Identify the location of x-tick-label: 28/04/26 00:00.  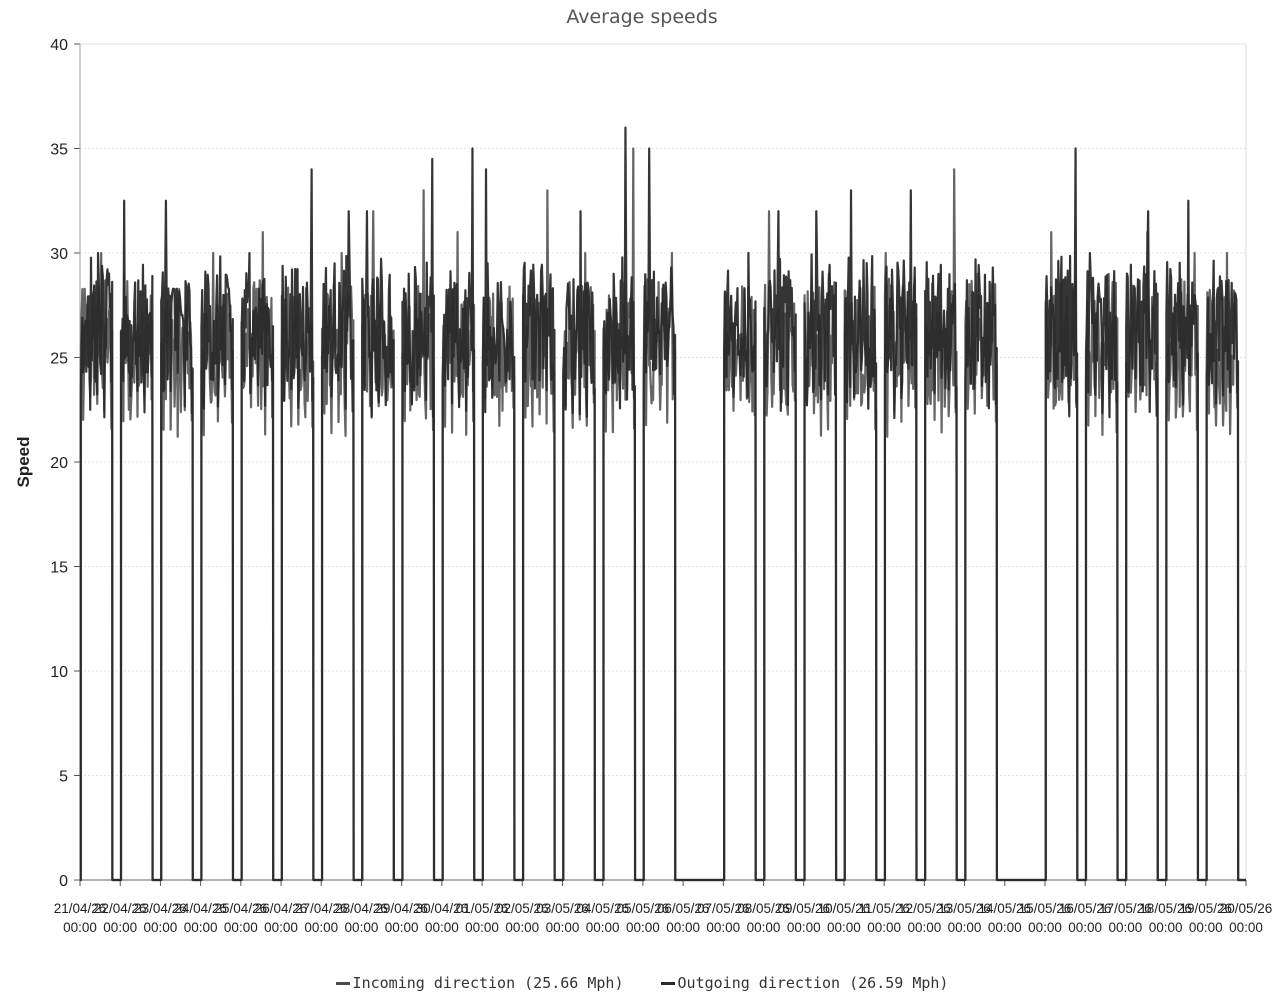
(361, 918).